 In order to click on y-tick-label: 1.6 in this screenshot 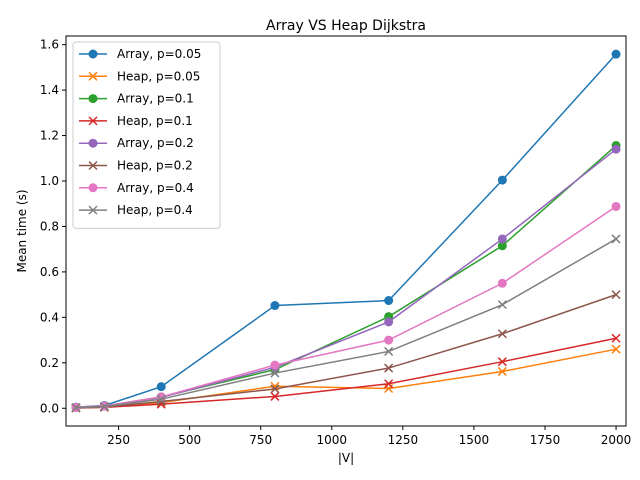, I will do `click(49, 45)`.